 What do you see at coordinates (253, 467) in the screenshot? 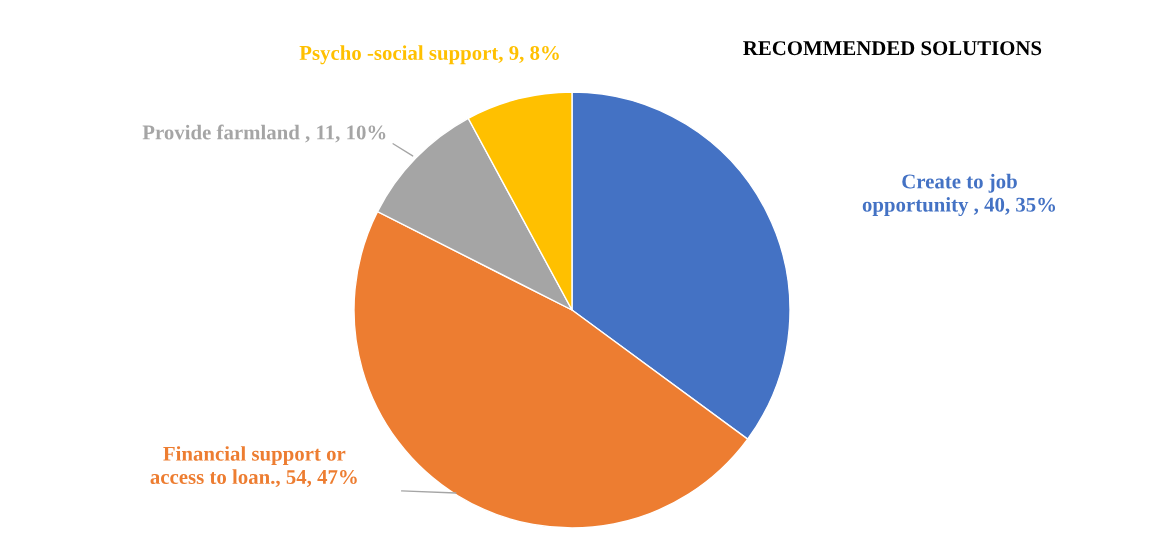
I see `slice-label: Financial support or access to loan., 54, 47%` at bounding box center [253, 467].